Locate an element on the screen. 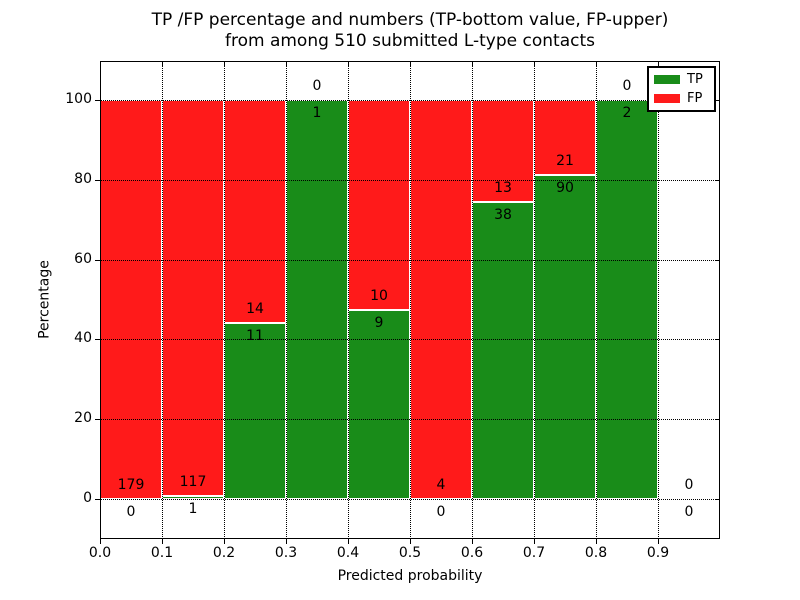 This screenshot has width=800, height=600. x-tick-label-0.1: 0.1 is located at coordinates (162, 553).